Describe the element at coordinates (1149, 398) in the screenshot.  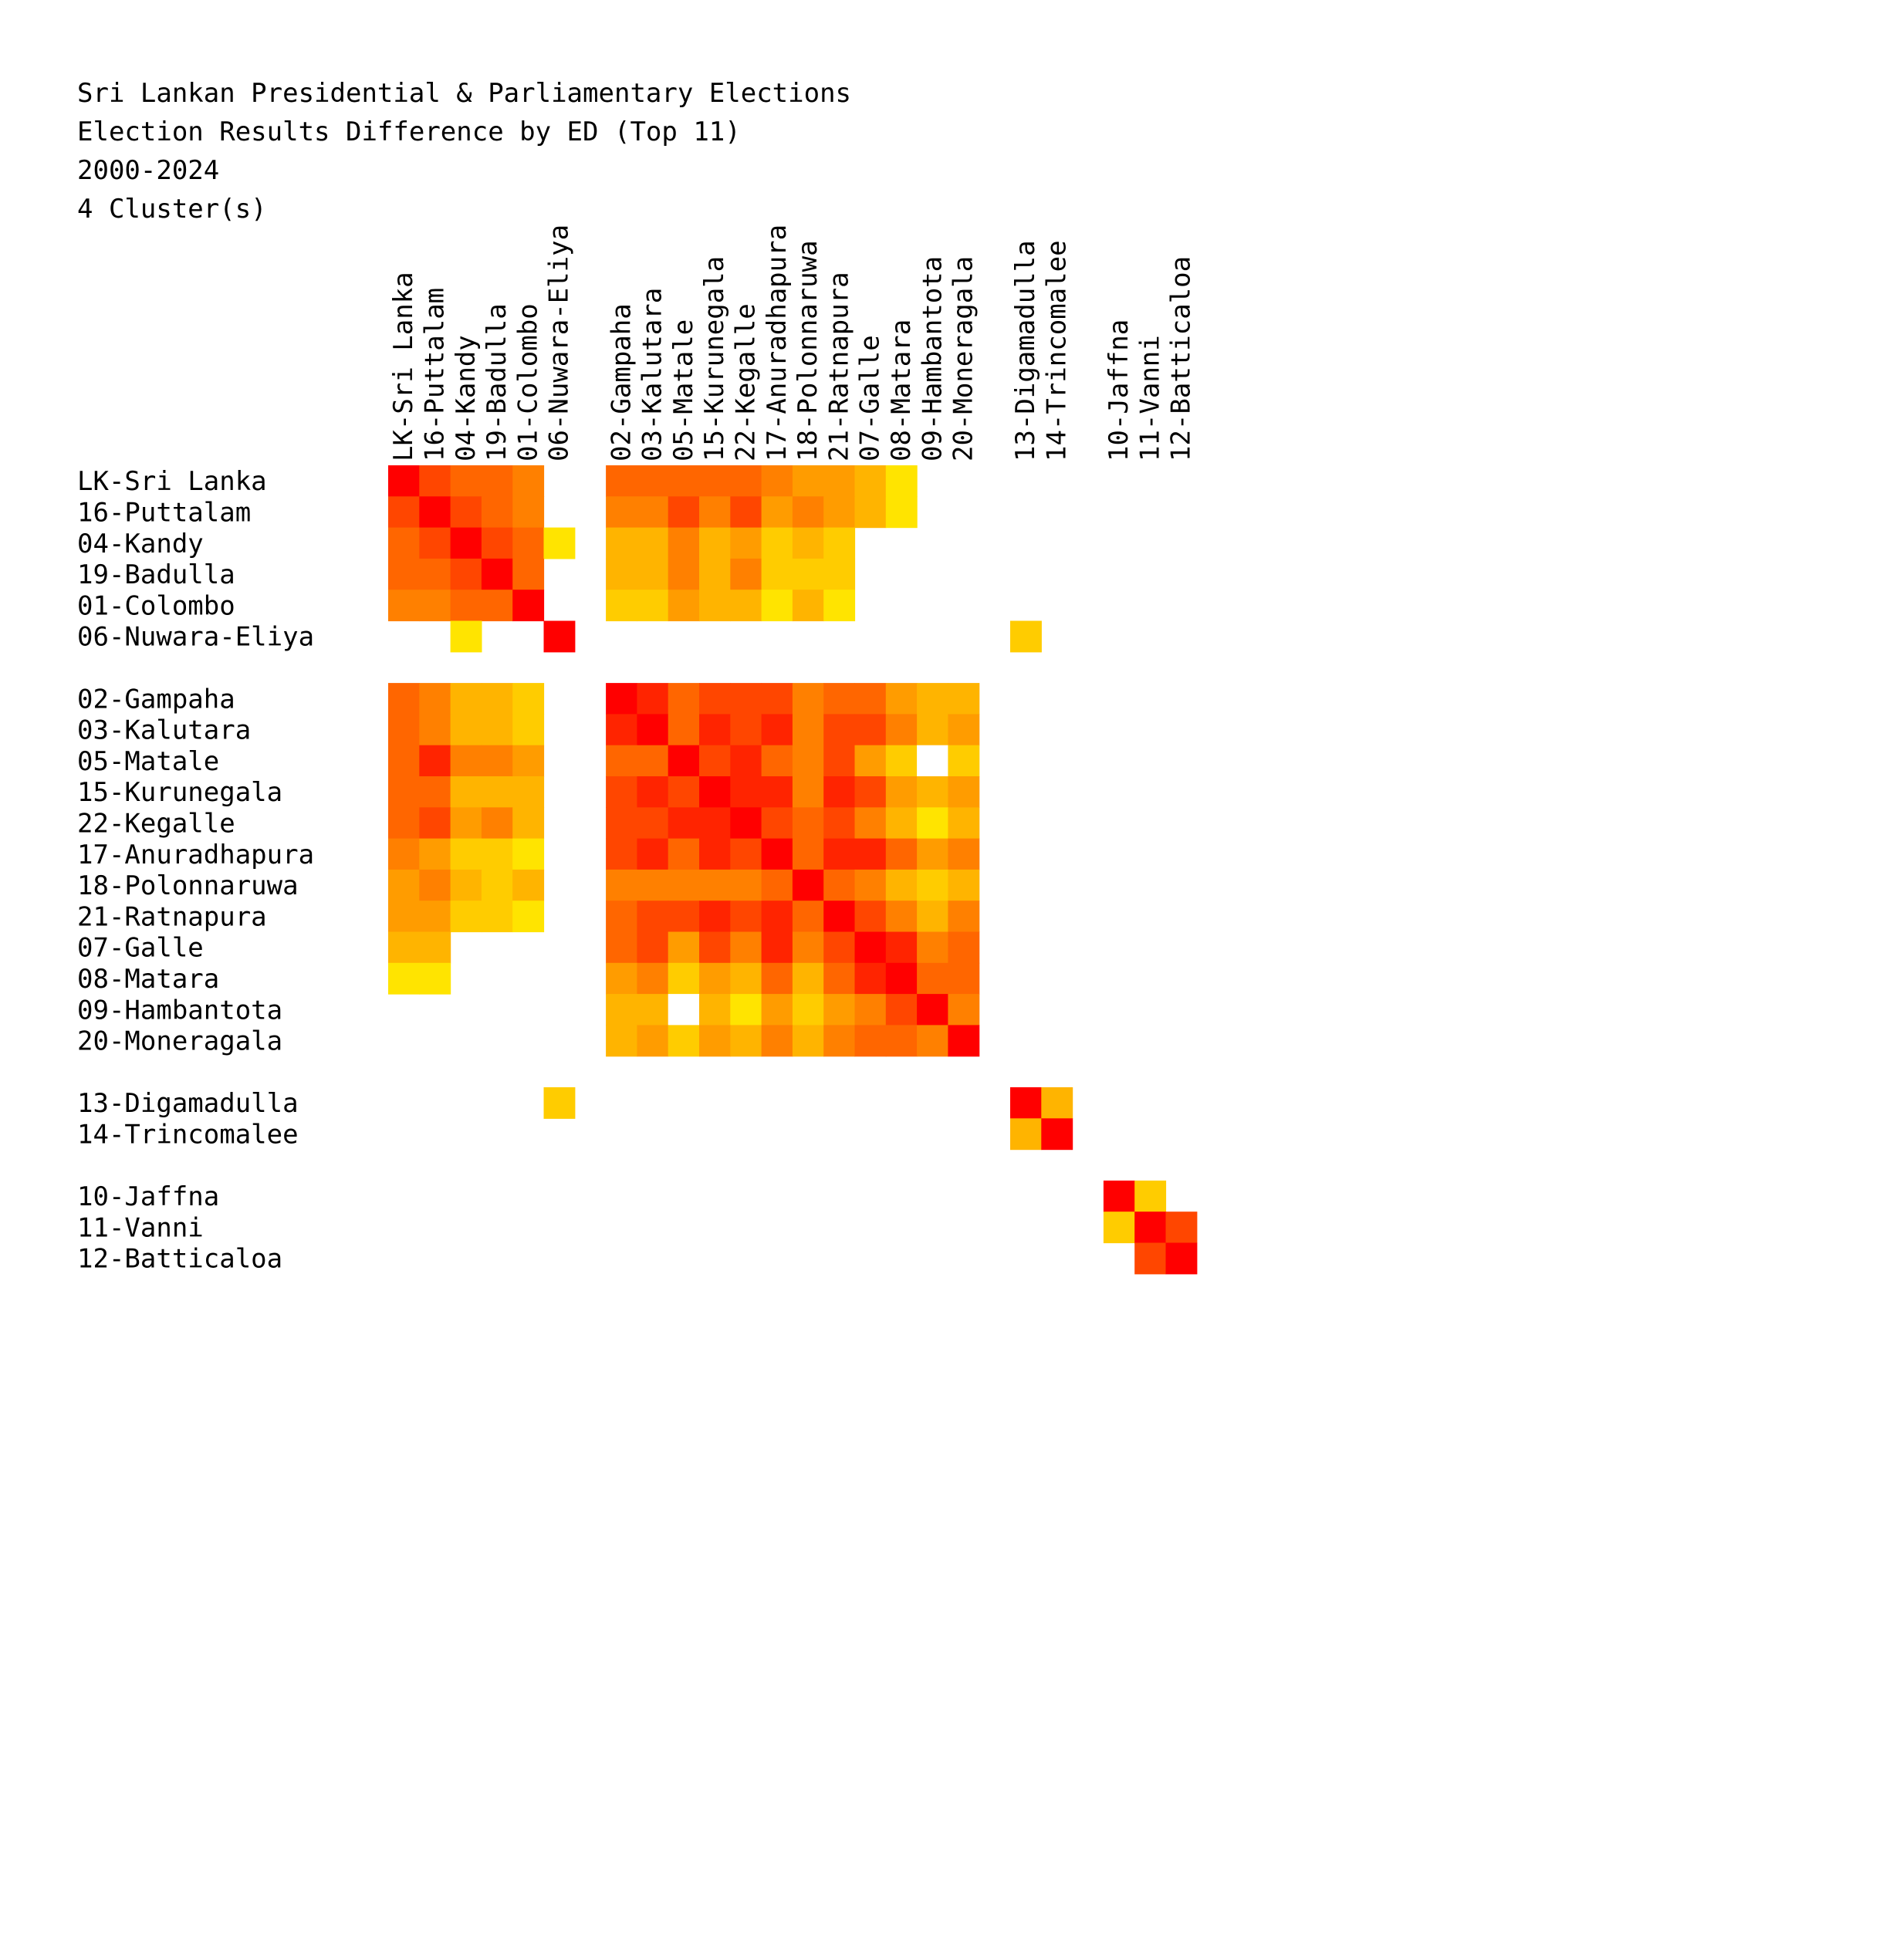
I see `column-label: 11-Vanni` at that location.